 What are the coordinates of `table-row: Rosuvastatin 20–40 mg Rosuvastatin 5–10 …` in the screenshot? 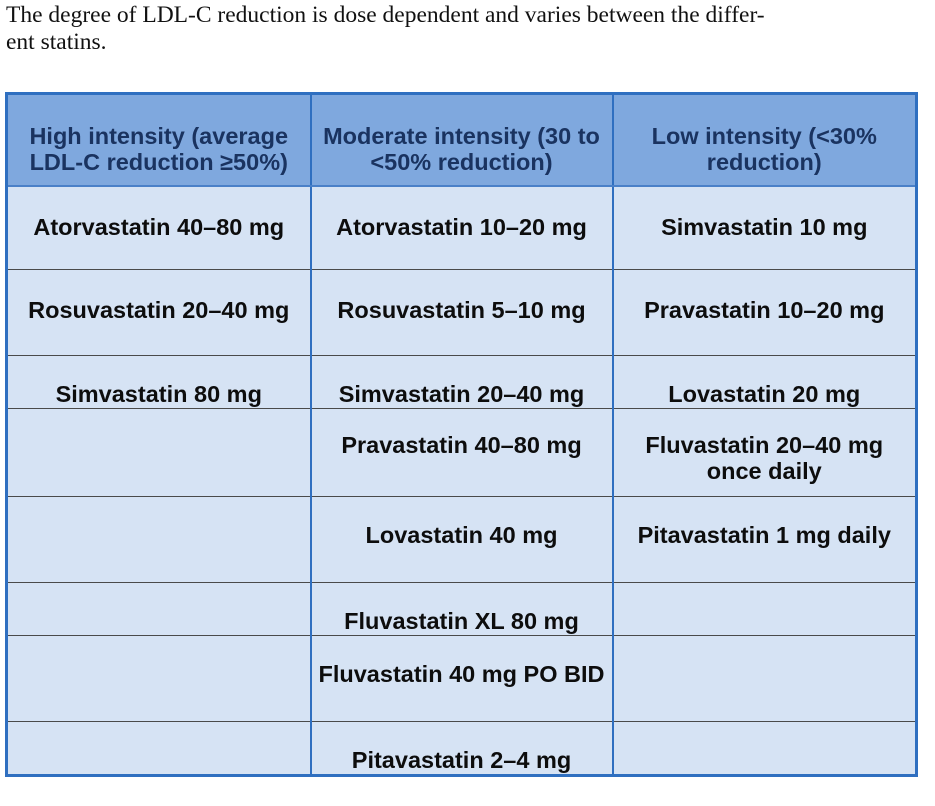 It's located at (461, 312).